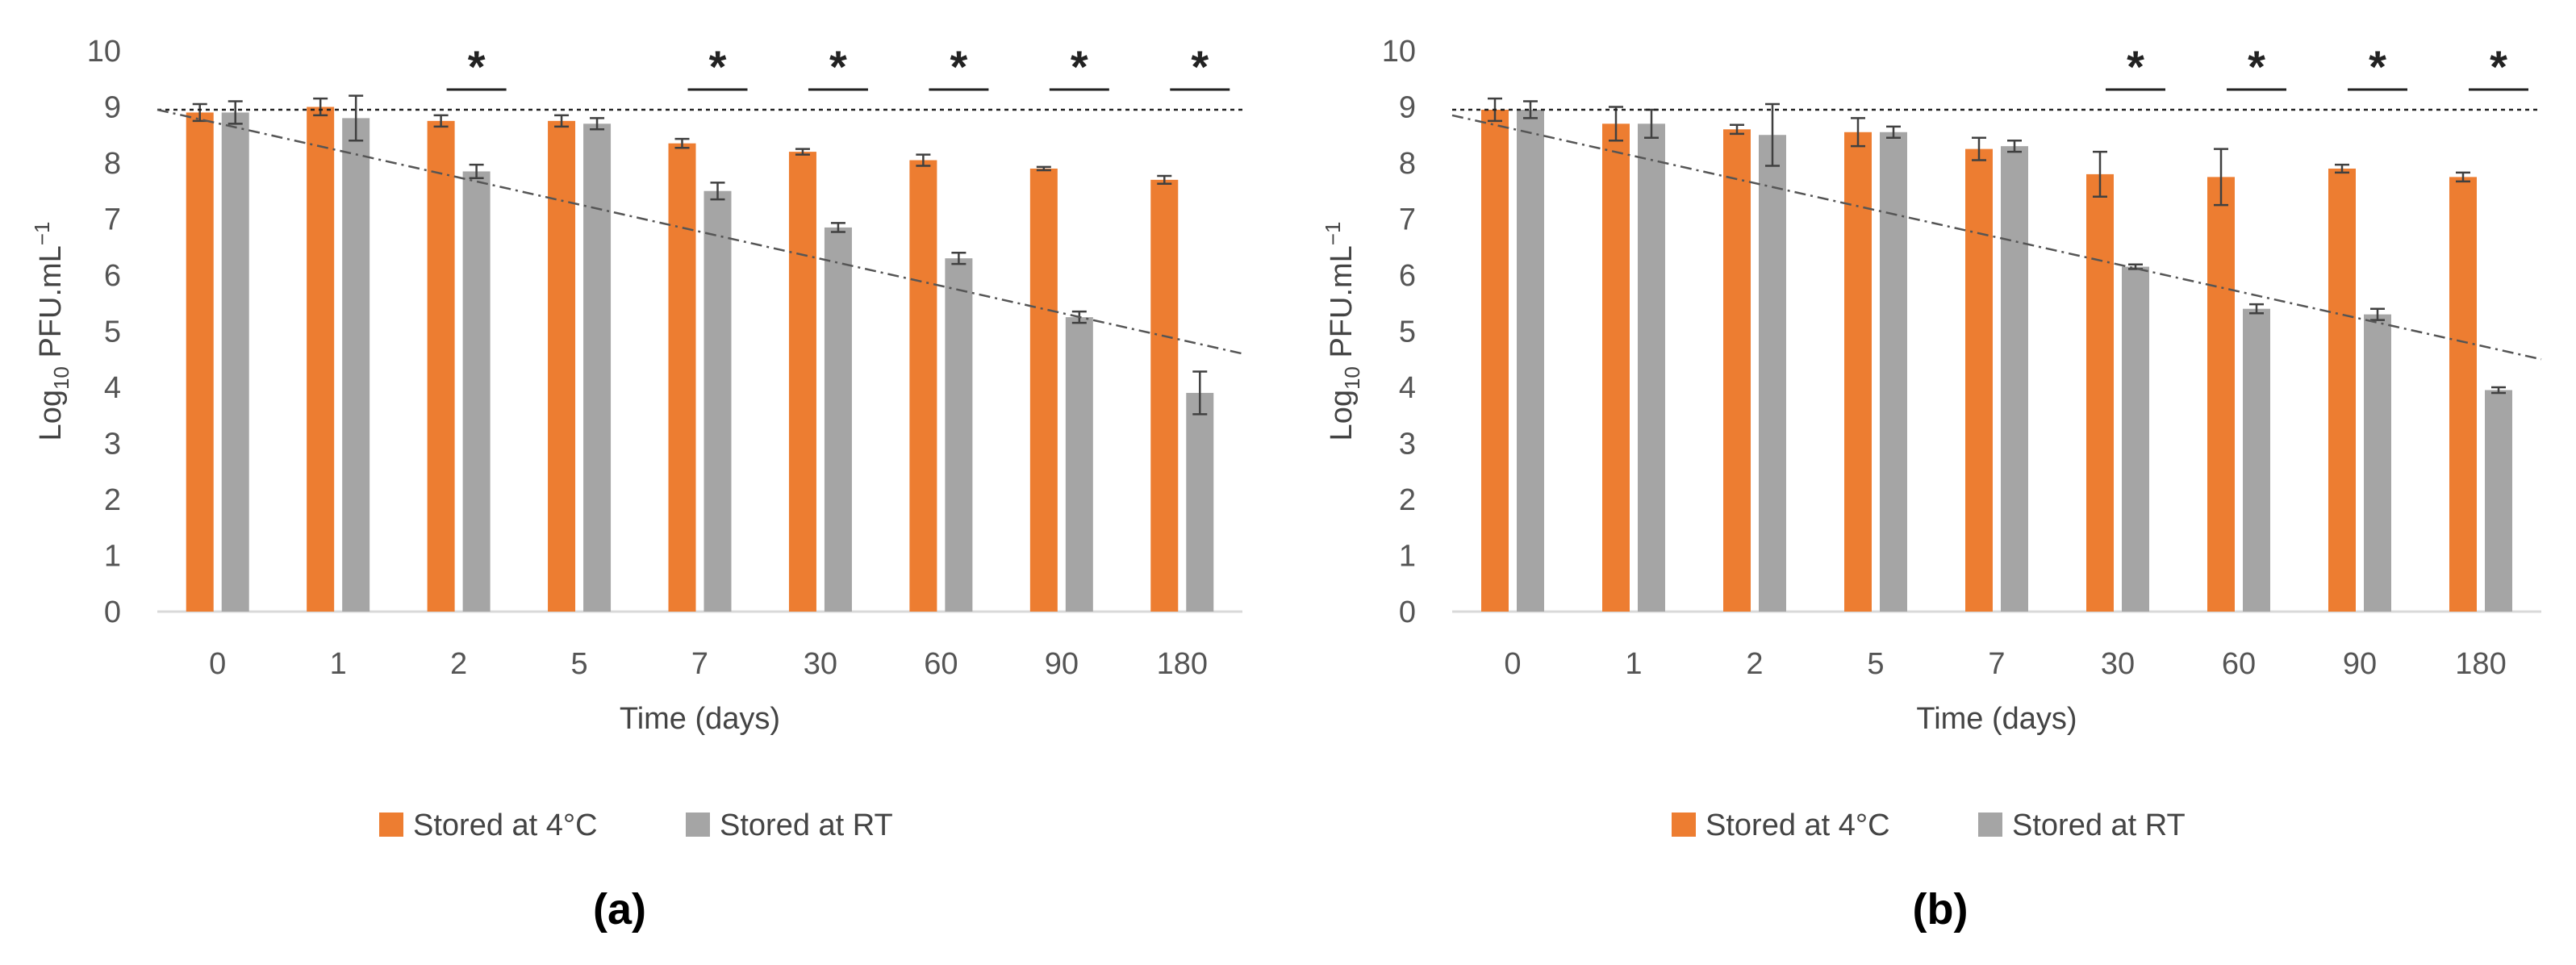  Describe the element at coordinates (700, 231) in the screenshot. I see `trendline` at that location.